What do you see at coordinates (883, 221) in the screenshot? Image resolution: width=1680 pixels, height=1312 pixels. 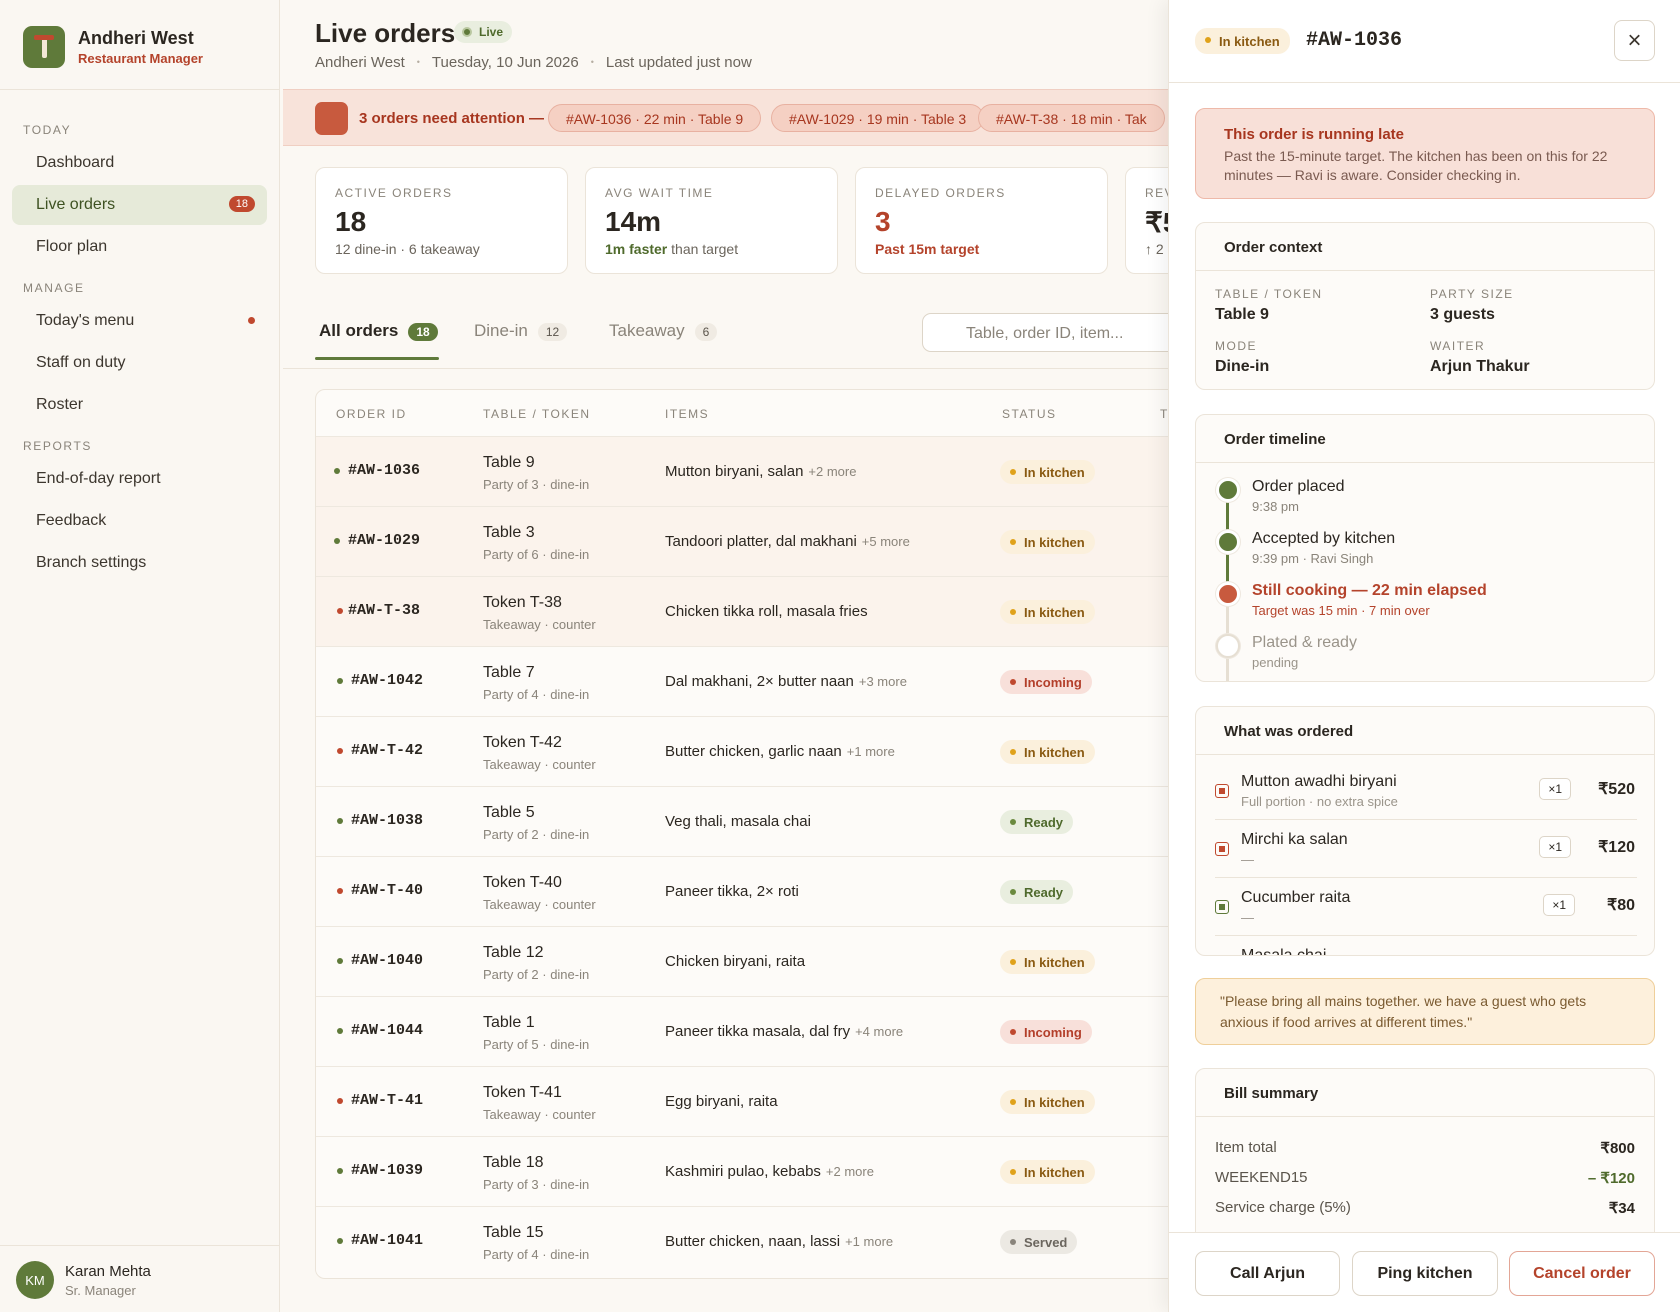 I see `stat-value: 3` at bounding box center [883, 221].